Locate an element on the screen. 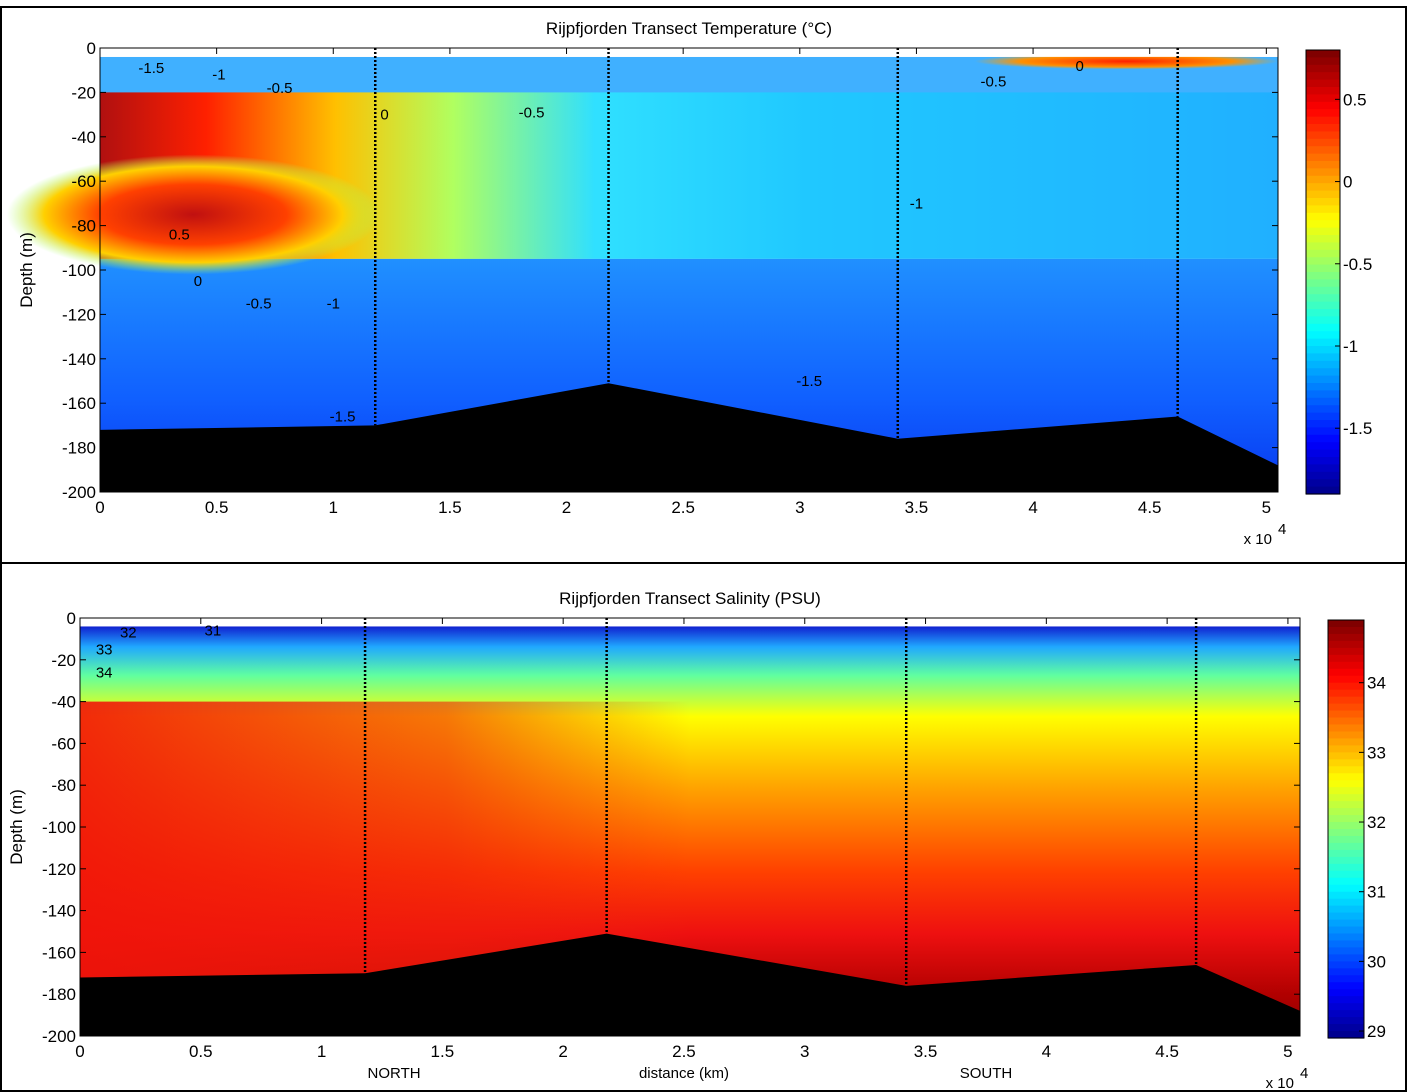 Image resolution: width=1407 pixels, height=1092 pixels. x-tick-label: 1 is located at coordinates (333, 507).